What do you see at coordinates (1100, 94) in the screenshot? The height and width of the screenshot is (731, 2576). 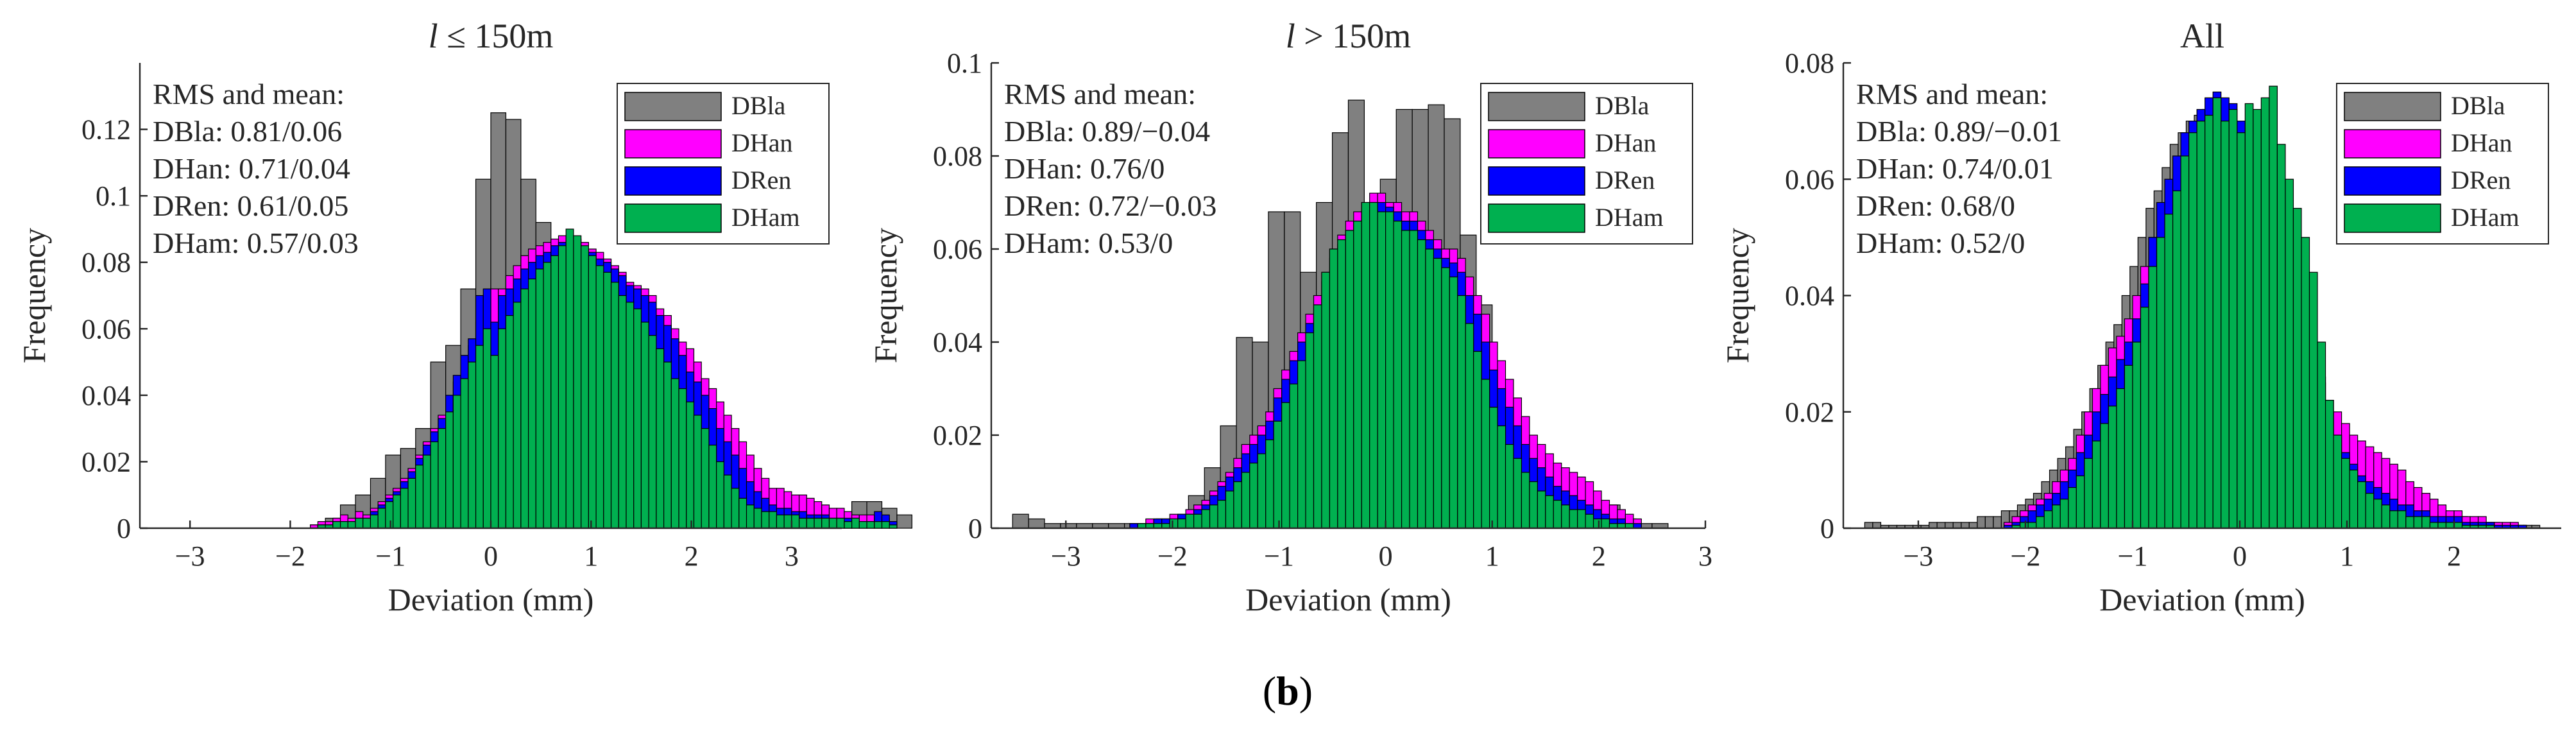 I see `annotation-heading: RMS and mean:` at bounding box center [1100, 94].